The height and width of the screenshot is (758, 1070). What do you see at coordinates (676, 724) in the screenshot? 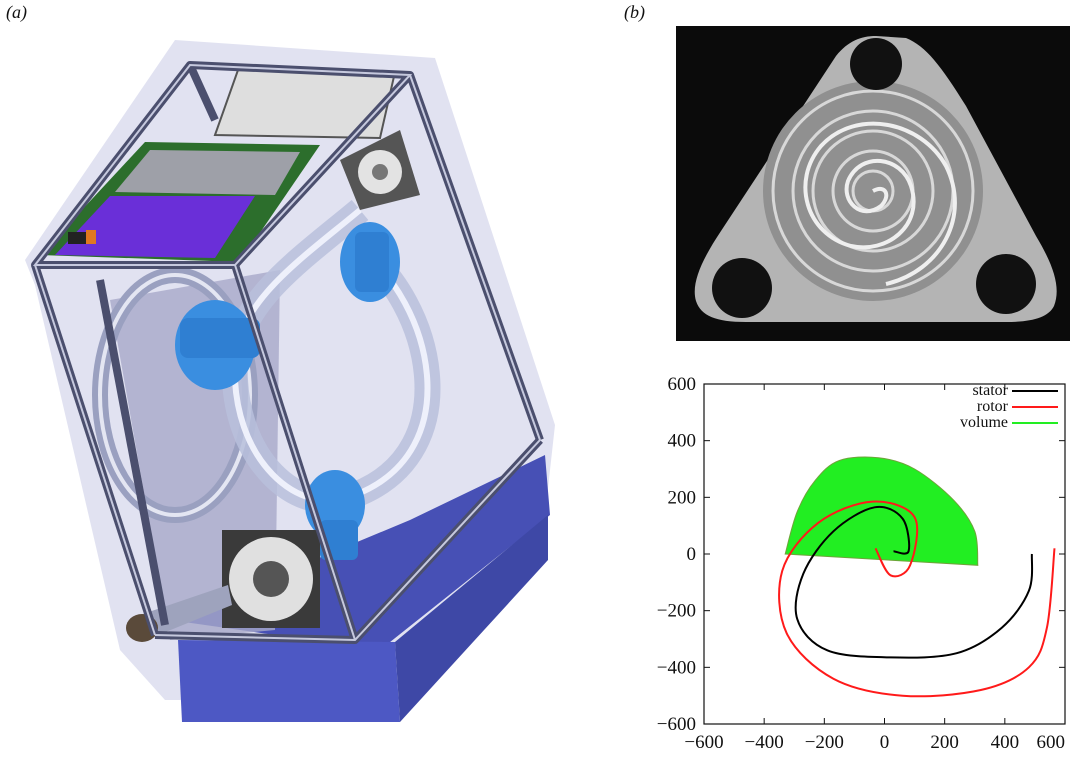
I see `y-tick-label: −600` at bounding box center [676, 724].